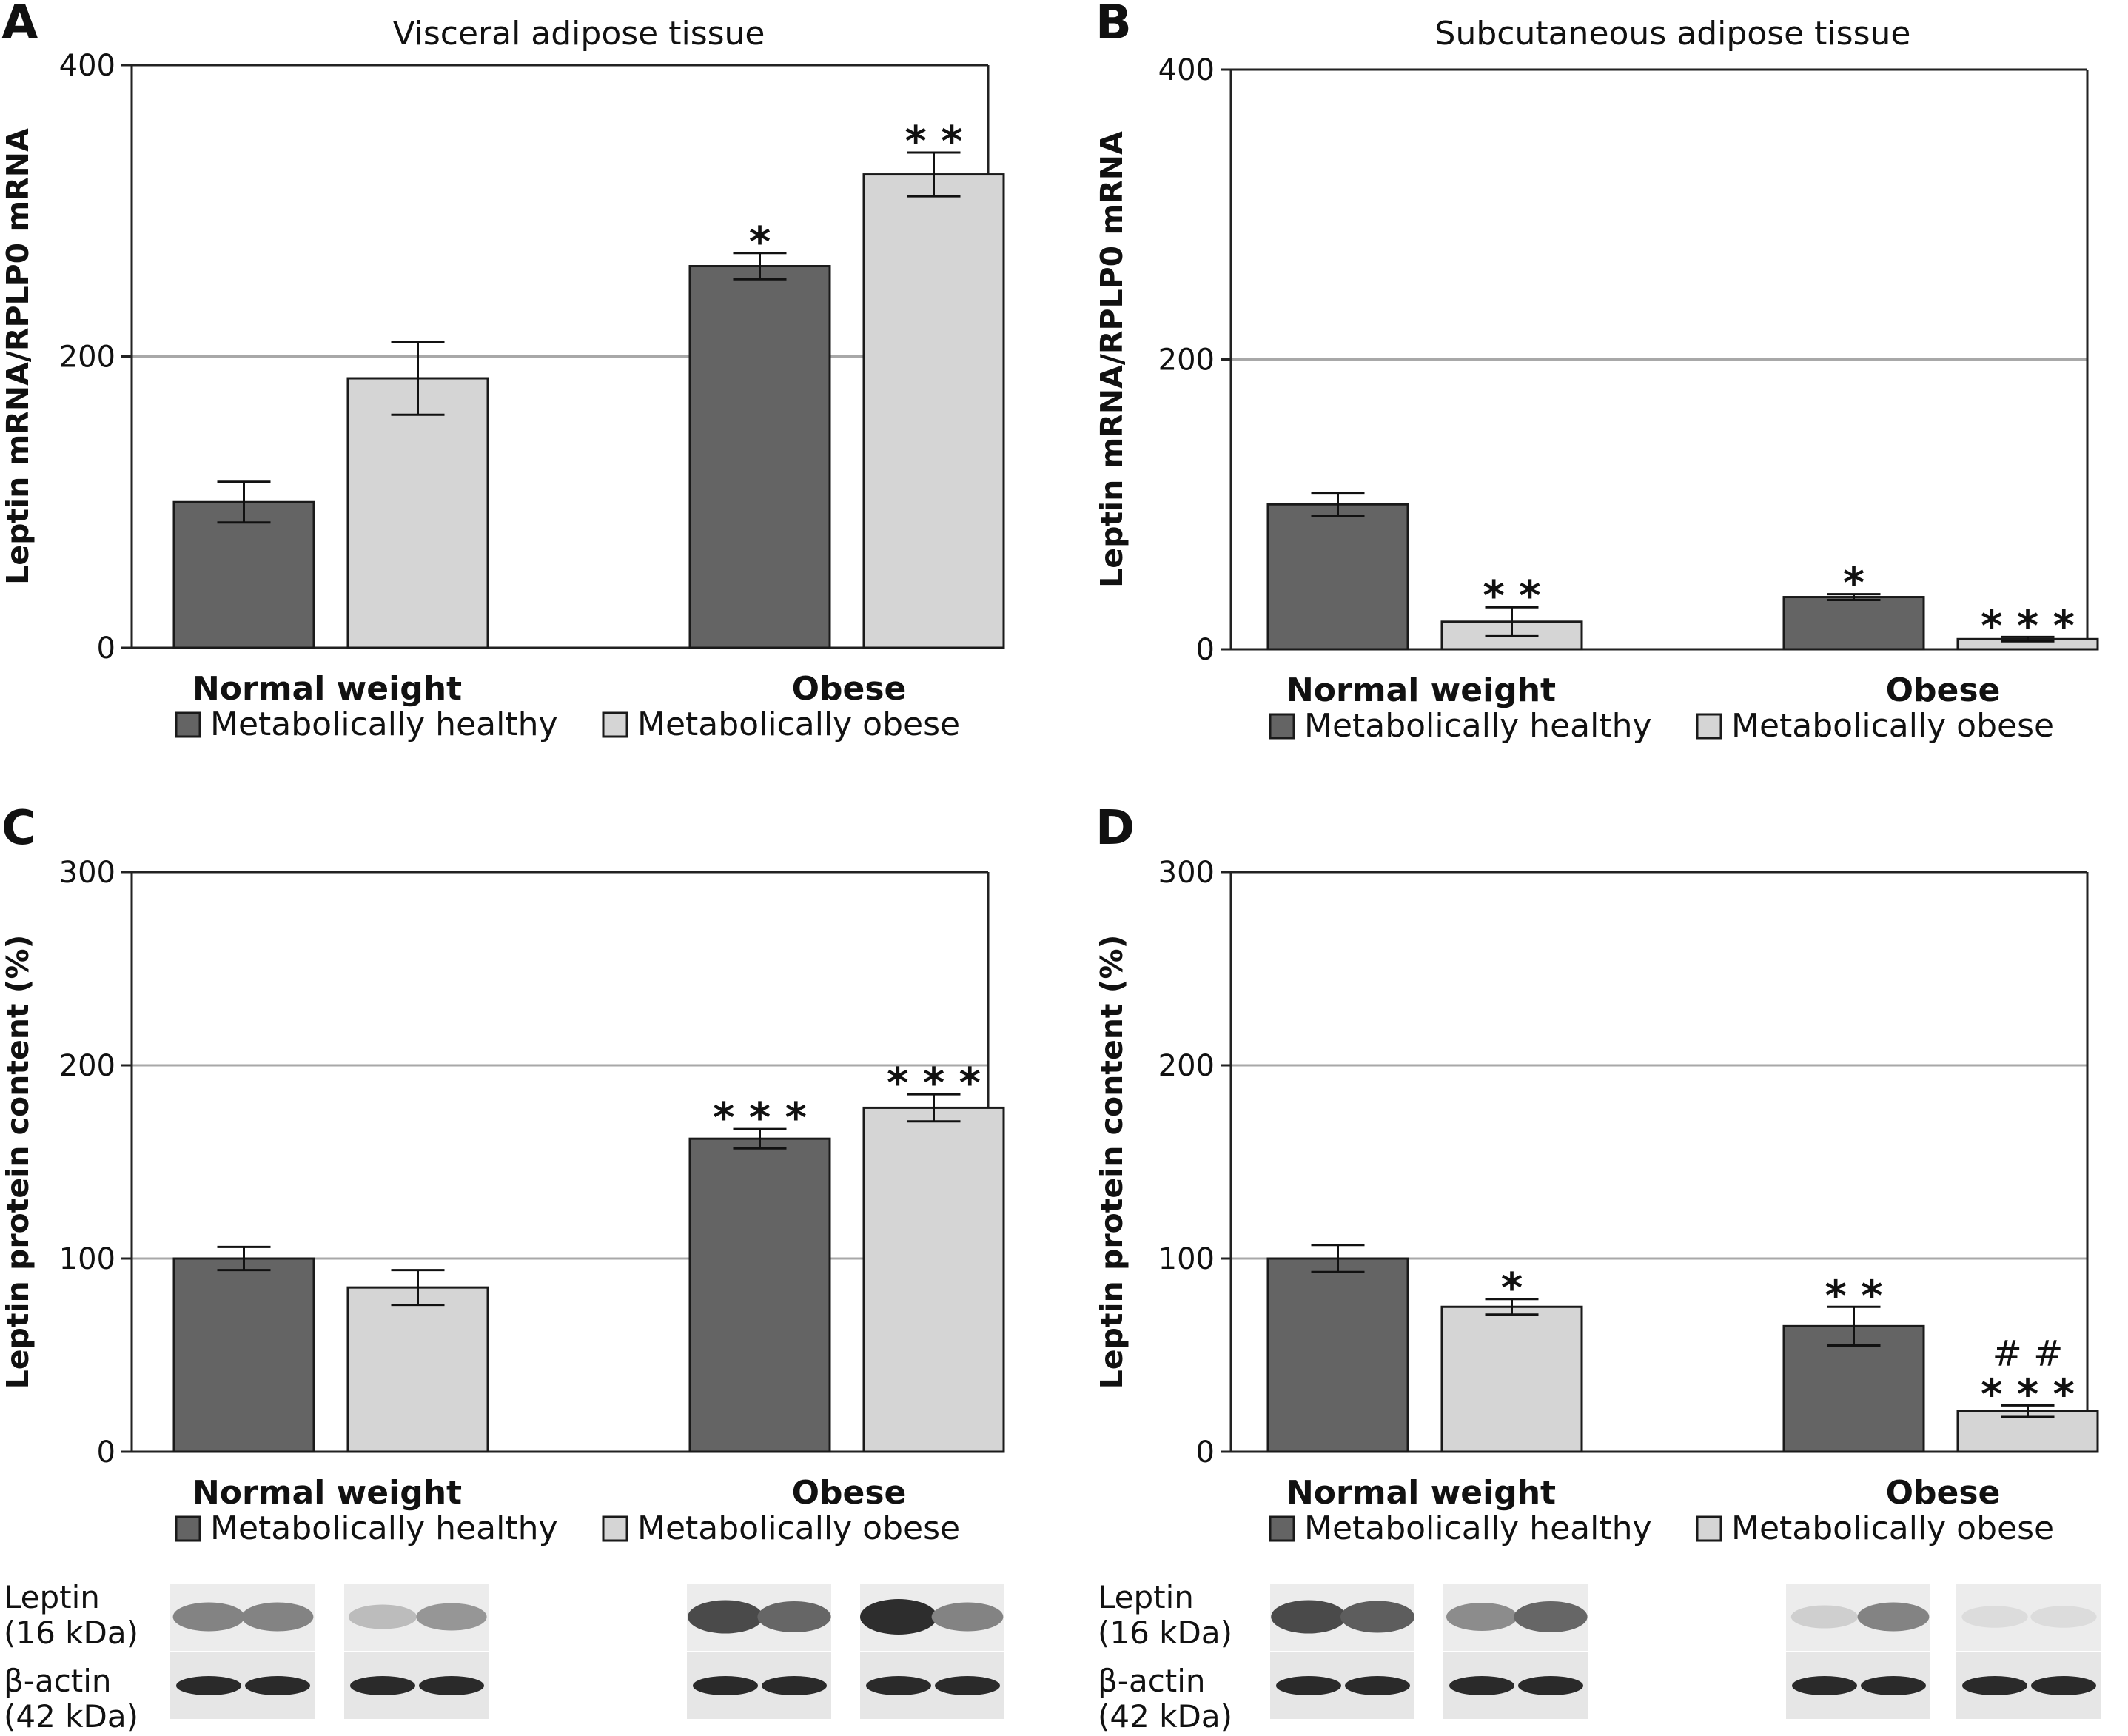  Describe the element at coordinates (1599, 1657) in the screenshot. I see `western-blot-d: Leptin(16 kDa) β-actin(42 kDa)` at that location.